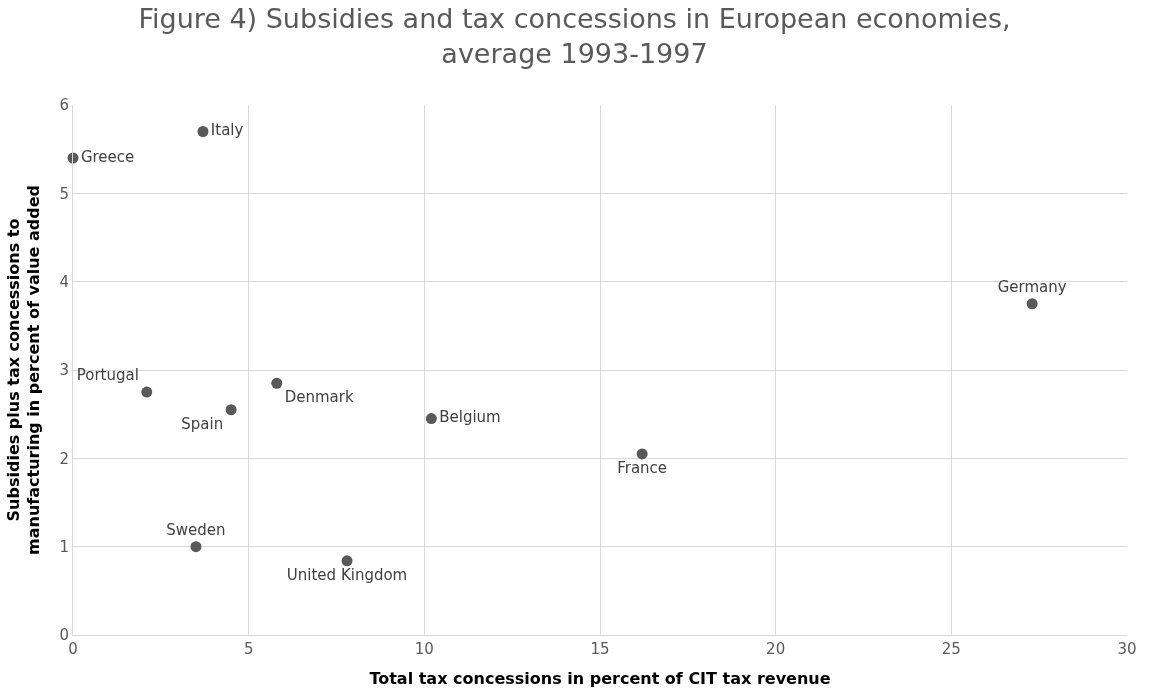 The width and height of the screenshot is (1149, 696). What do you see at coordinates (248, 649) in the screenshot?
I see `x-tick-label: 5` at bounding box center [248, 649].